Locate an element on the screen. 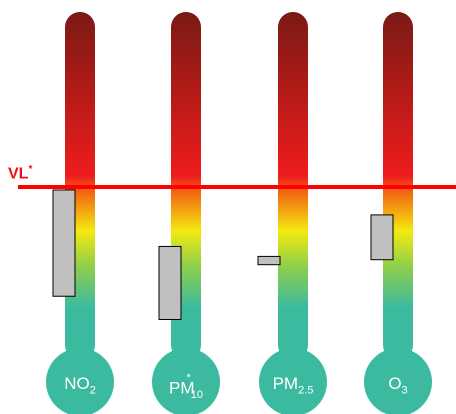  pollutant-label: PM2.5 is located at coordinates (293, 385).